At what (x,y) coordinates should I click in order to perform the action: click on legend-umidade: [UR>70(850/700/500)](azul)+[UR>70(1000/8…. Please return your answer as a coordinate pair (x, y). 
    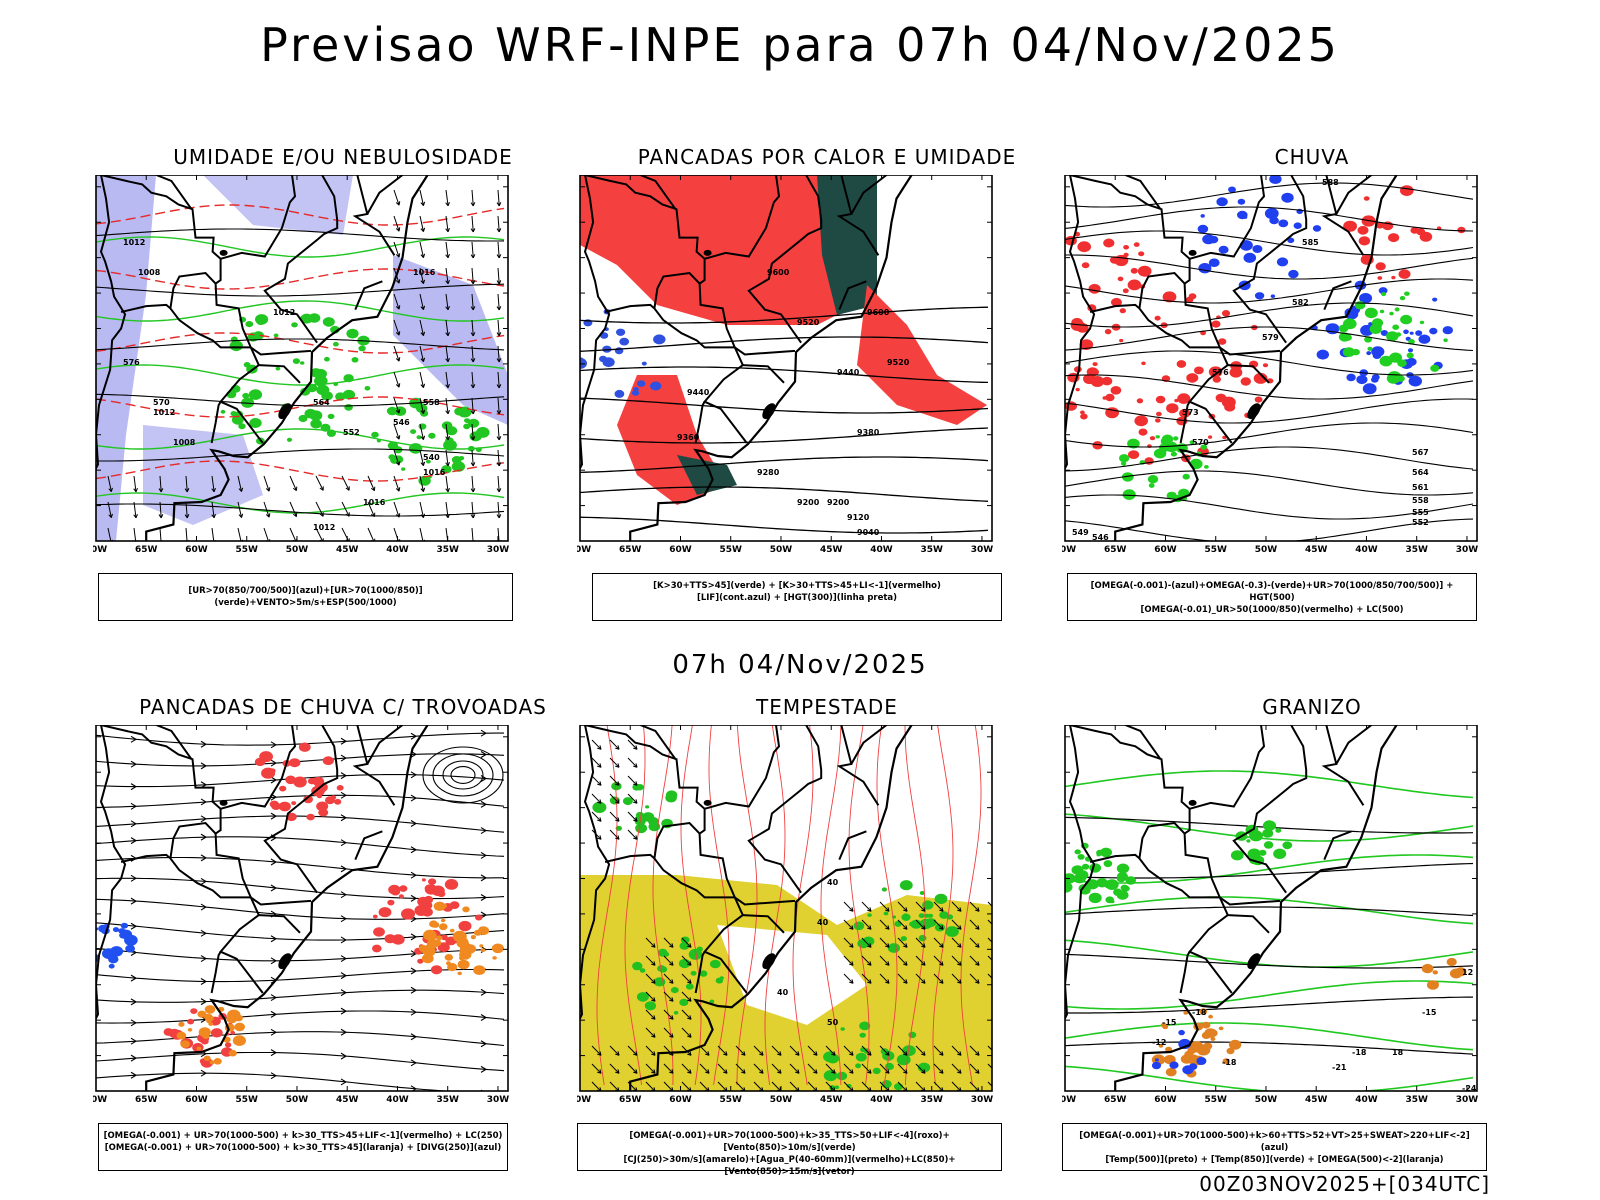
    Looking at the image, I should click on (305, 597).